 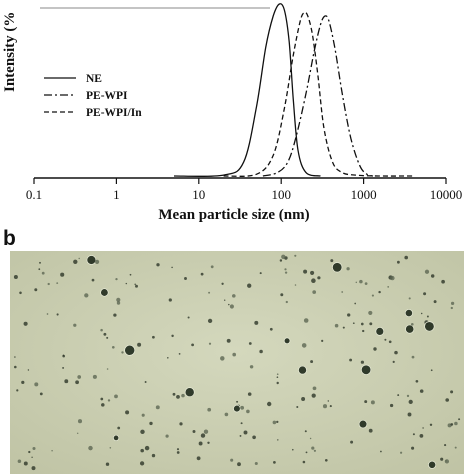 I want to click on legend: NE PE-WPI PE-WPI/In, so click(x=93, y=96).